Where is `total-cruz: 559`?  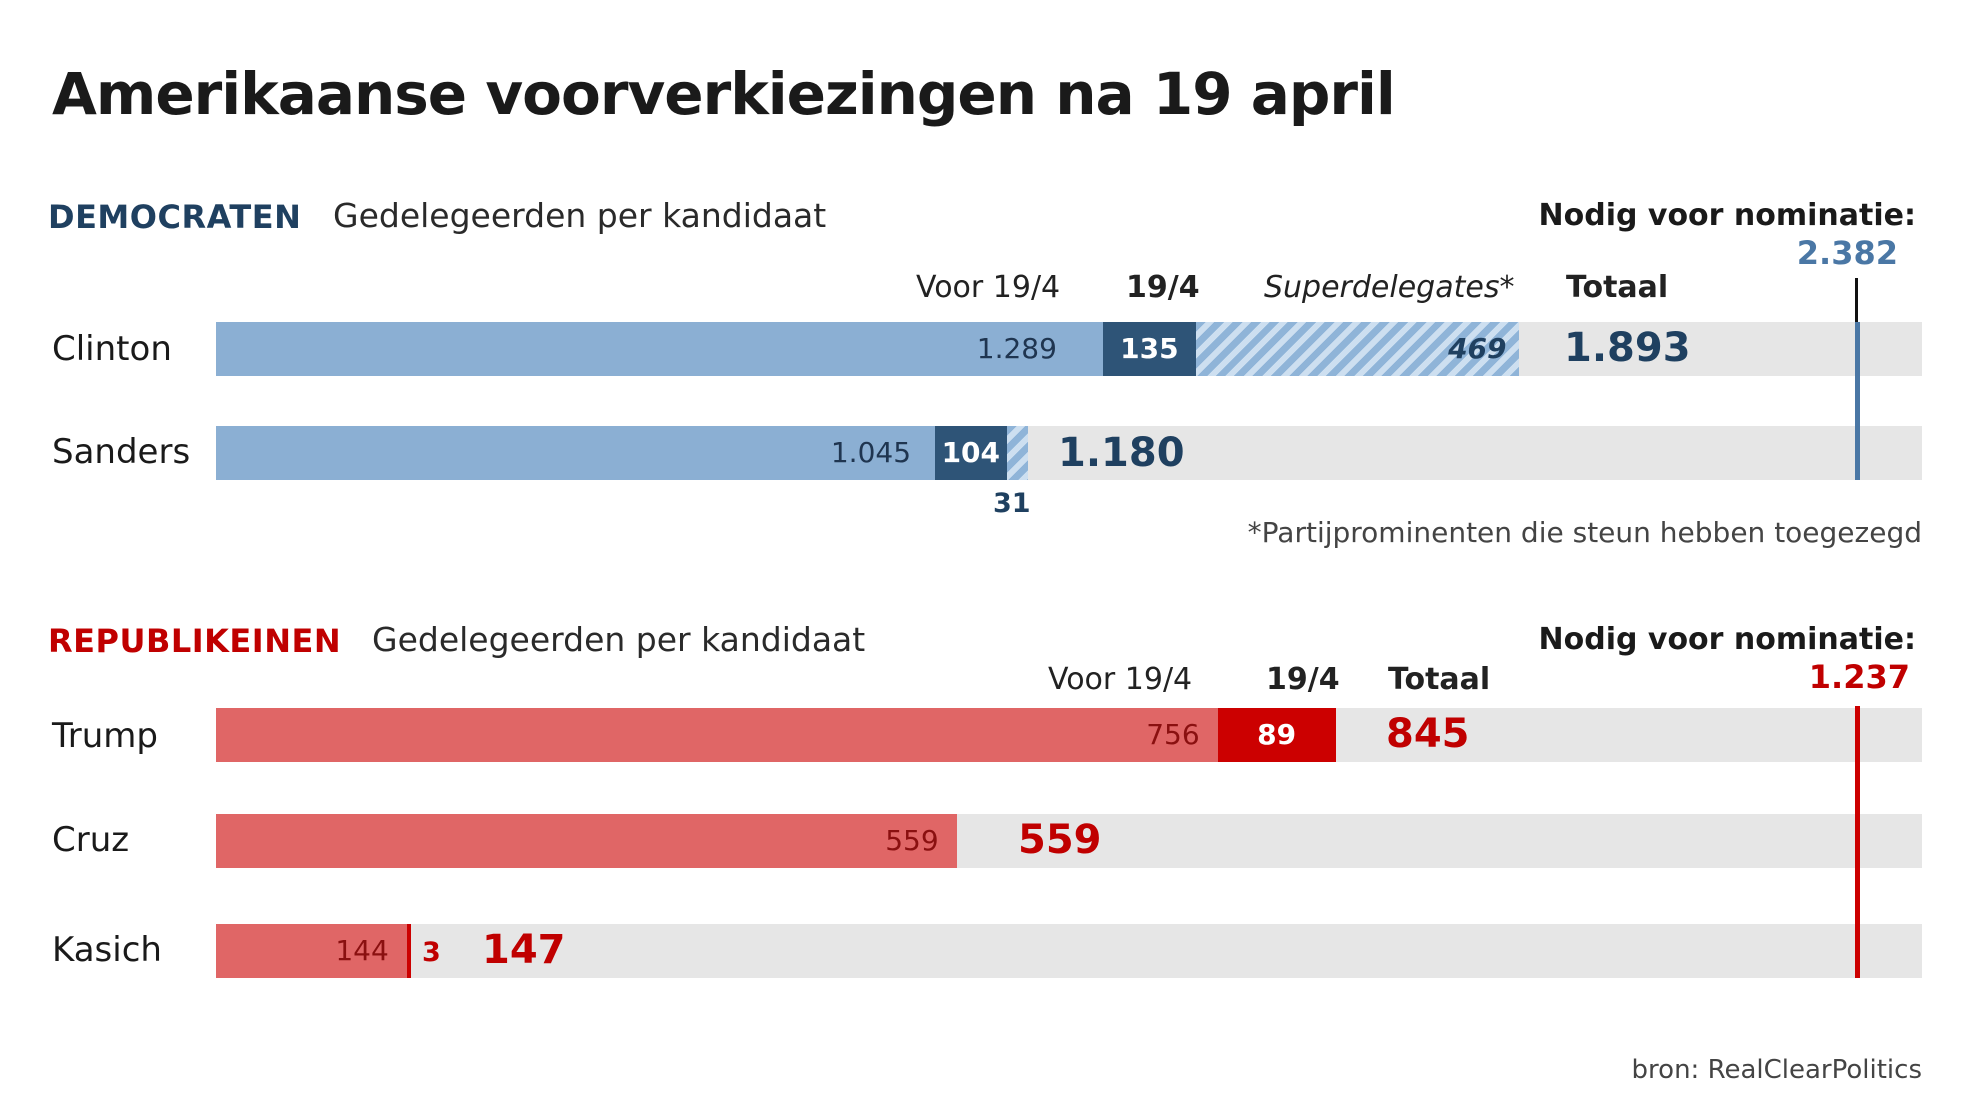
total-cruz: 559 is located at coordinates (1060, 840).